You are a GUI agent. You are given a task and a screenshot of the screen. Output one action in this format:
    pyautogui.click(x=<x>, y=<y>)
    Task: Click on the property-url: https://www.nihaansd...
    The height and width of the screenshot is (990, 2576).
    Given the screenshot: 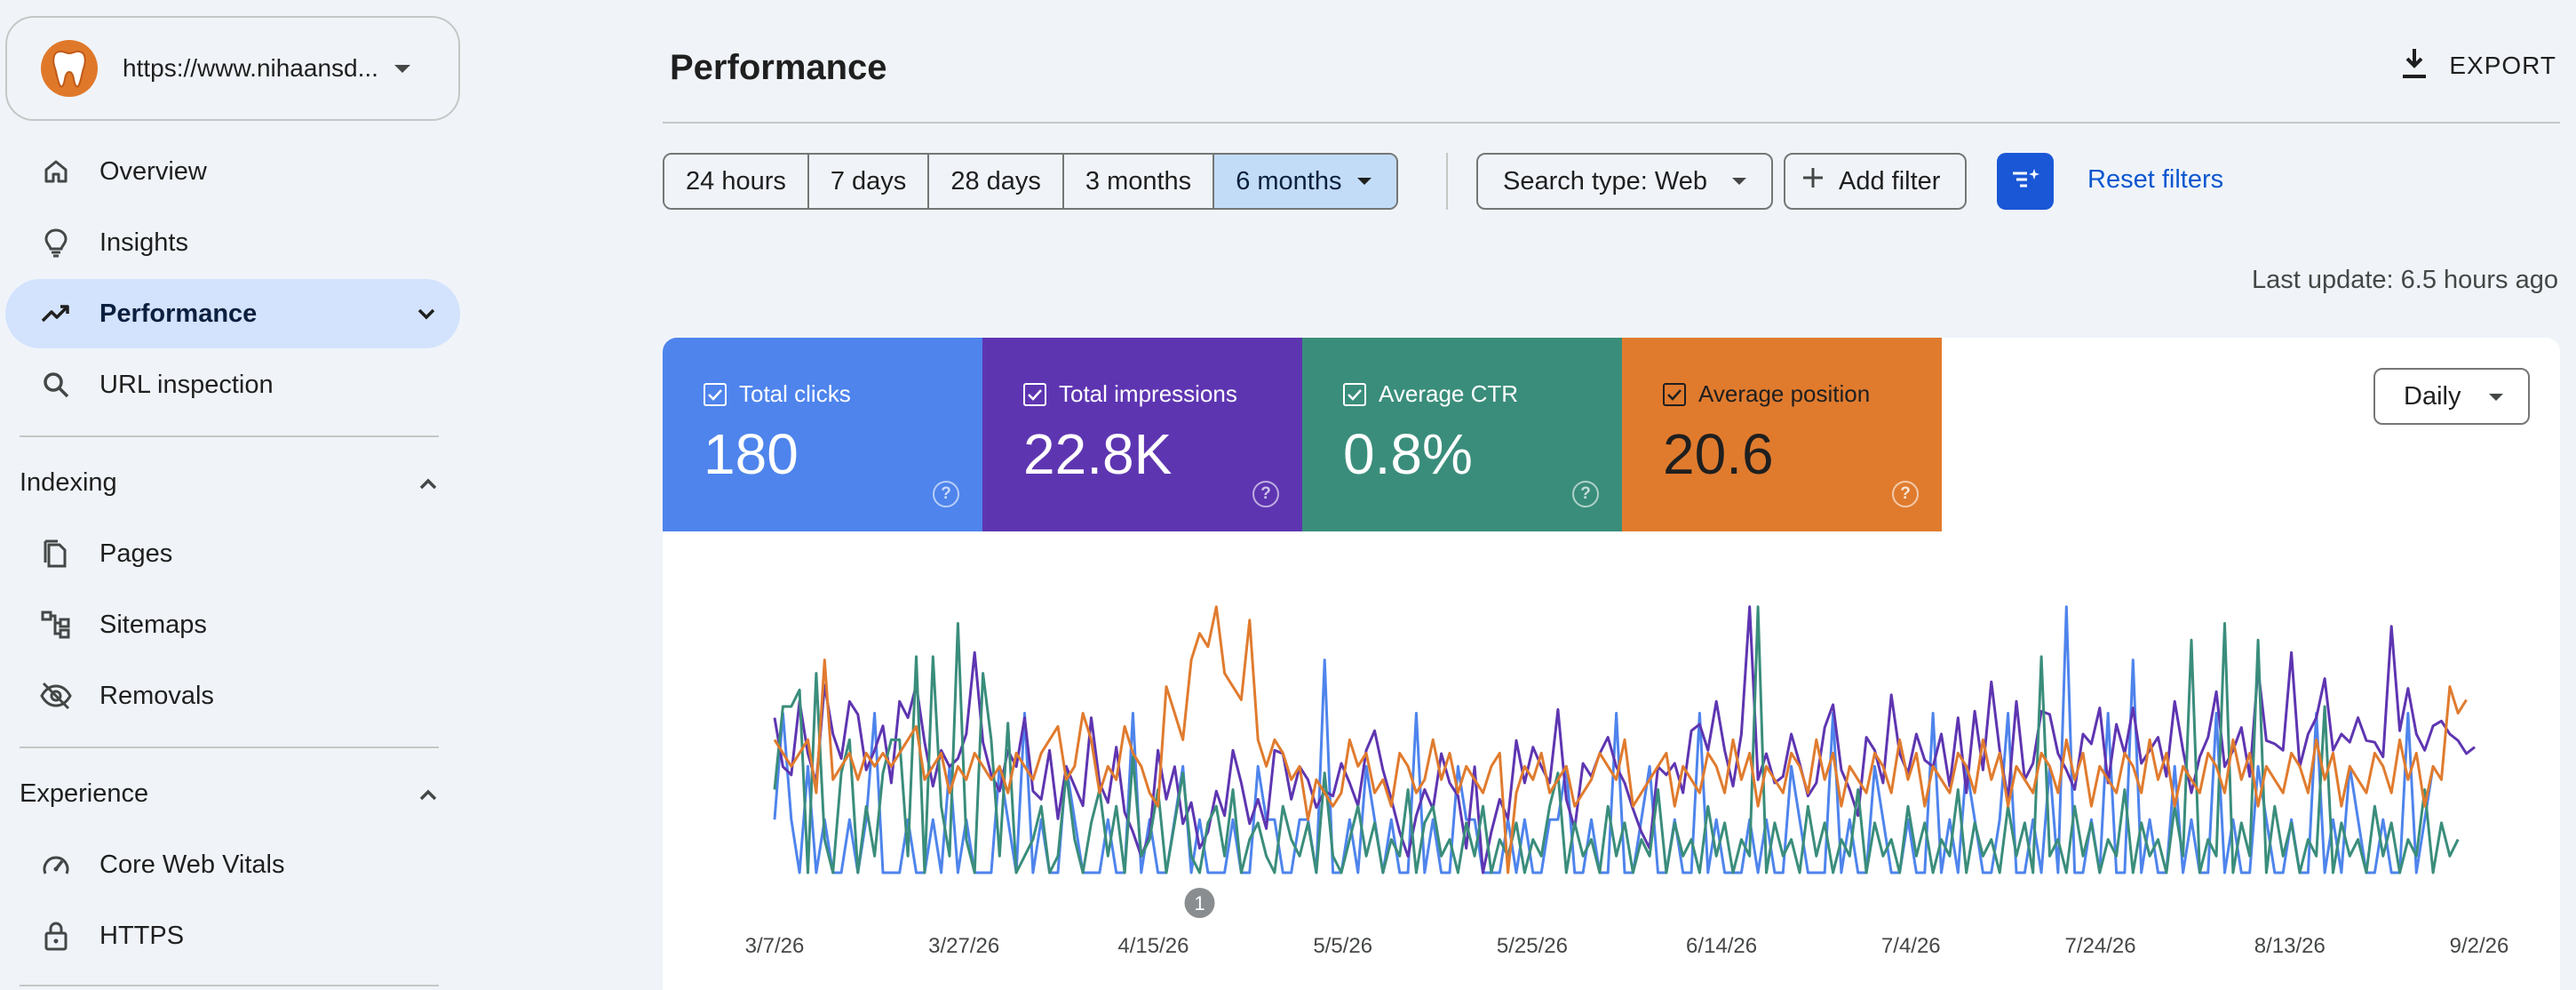 What is the action you would take?
    pyautogui.click(x=250, y=68)
    